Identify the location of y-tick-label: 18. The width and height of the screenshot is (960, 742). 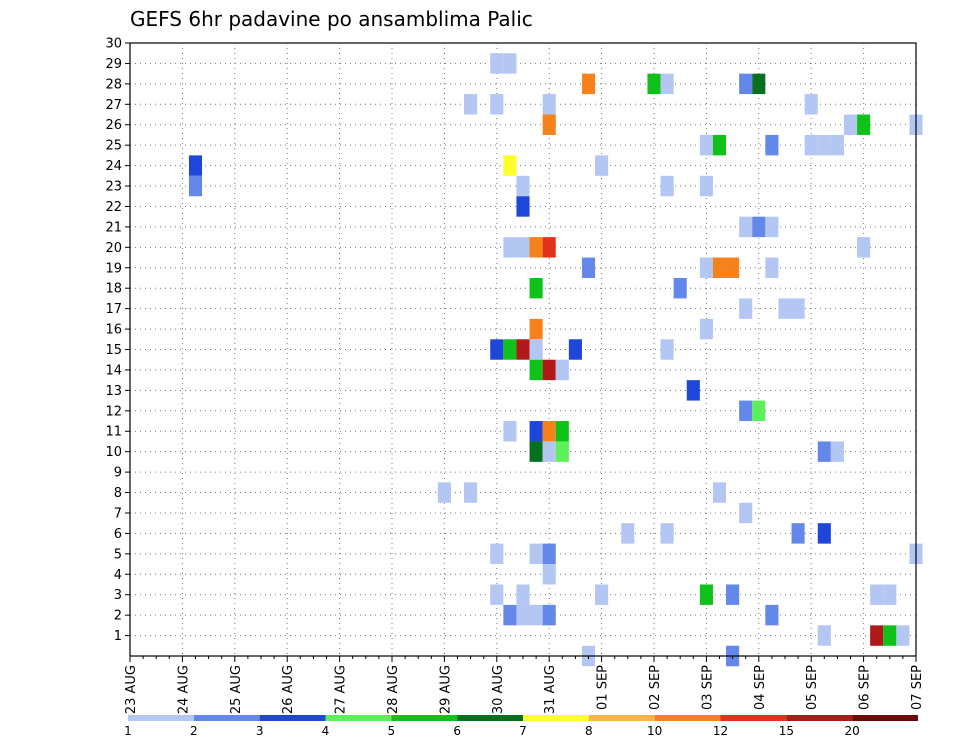
(113, 289).